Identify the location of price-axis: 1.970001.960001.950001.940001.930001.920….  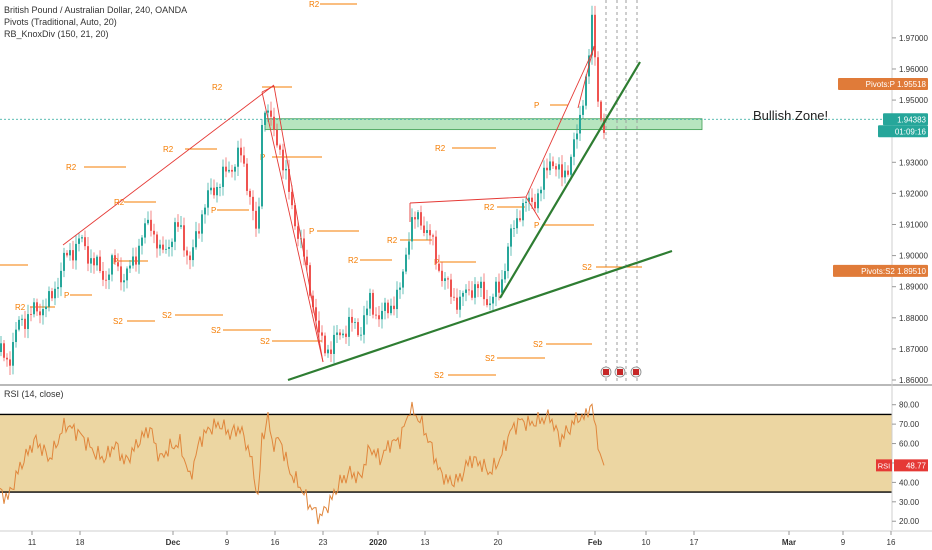
(880, 265).